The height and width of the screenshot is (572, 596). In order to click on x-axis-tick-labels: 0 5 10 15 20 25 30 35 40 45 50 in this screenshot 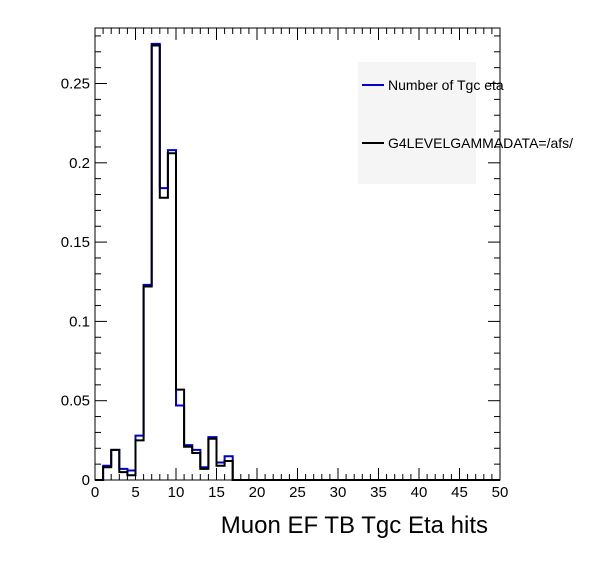, I will do `click(300, 492)`.